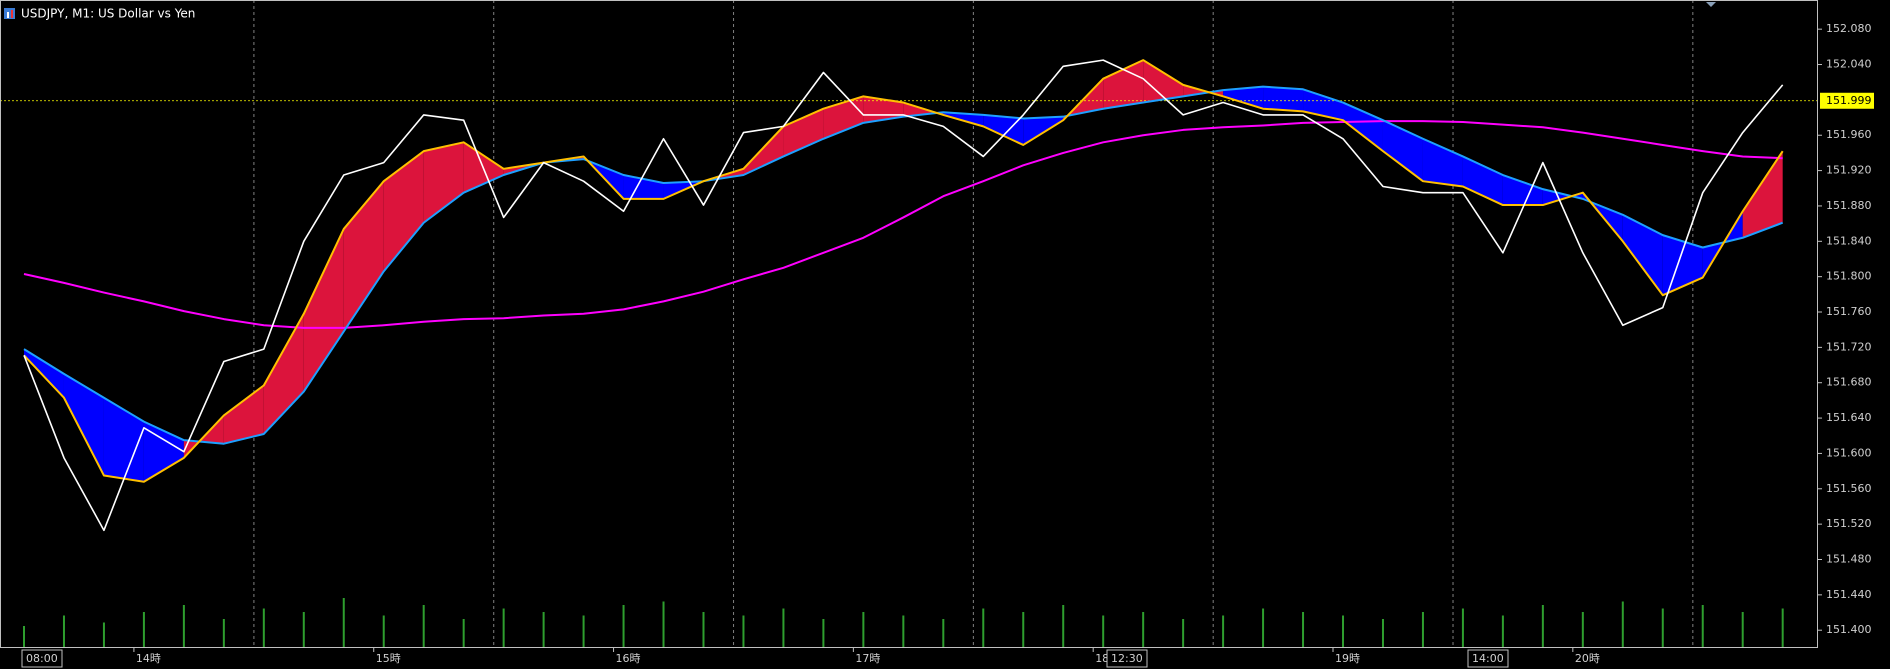 The height and width of the screenshot is (669, 1890). I want to click on symbol-icon, so click(9, 13).